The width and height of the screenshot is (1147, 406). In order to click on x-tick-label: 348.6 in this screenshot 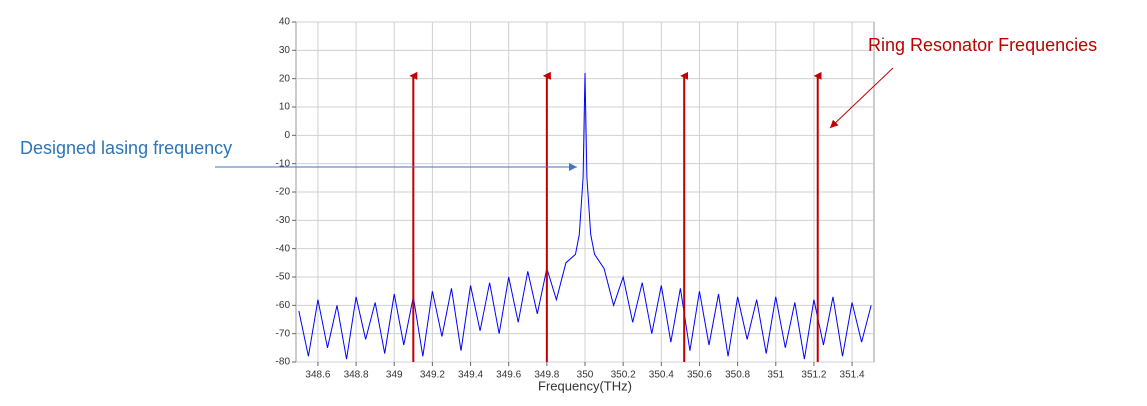, I will do `click(317, 375)`.